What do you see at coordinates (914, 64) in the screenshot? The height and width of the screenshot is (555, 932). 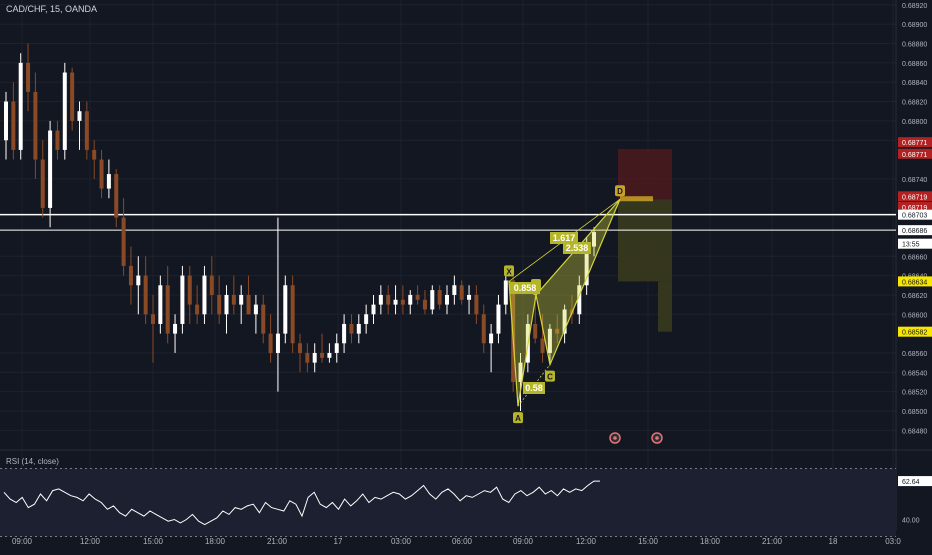 I see `y-tick-label: 0.68860` at bounding box center [914, 64].